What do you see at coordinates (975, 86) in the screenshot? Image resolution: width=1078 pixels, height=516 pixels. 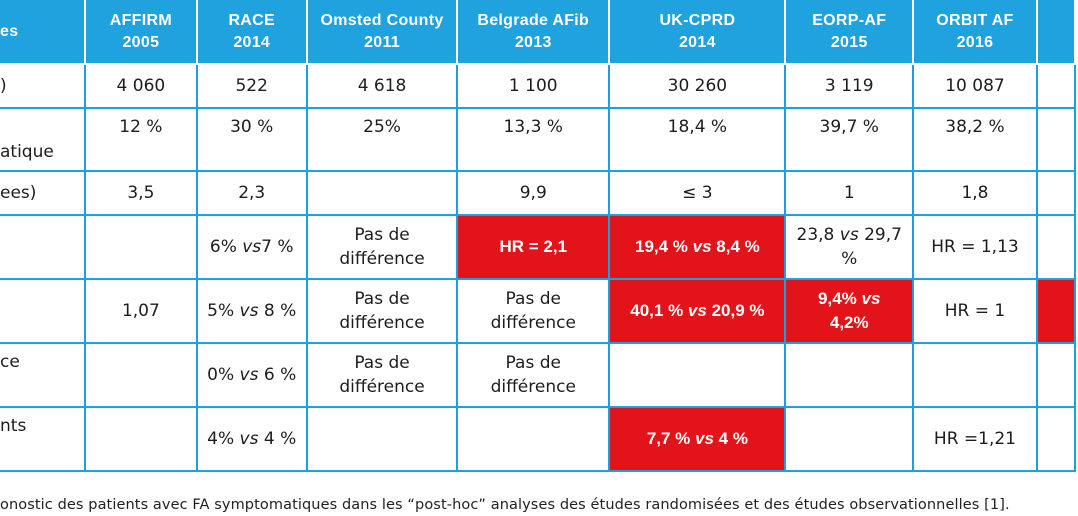 I see `table-cell: 10 087` at bounding box center [975, 86].